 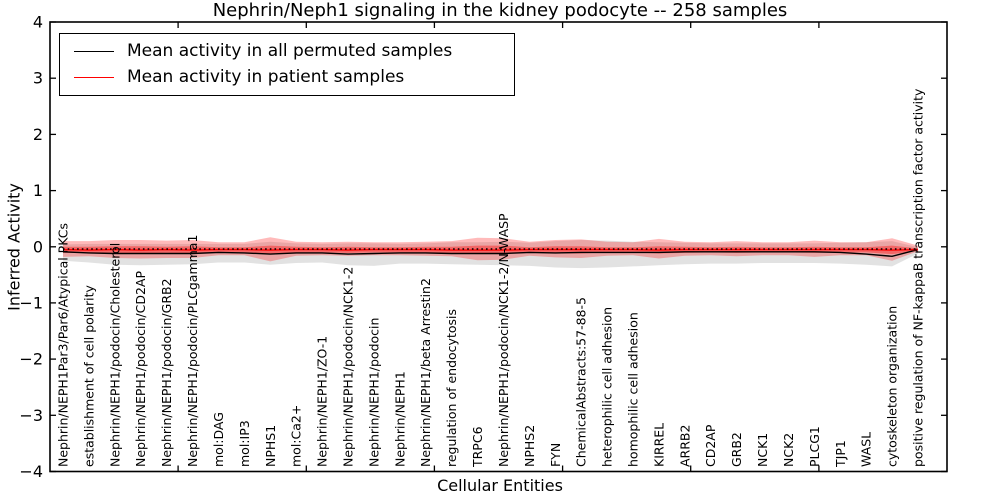 What do you see at coordinates (38, 78) in the screenshot?
I see `y-tick-label: 3` at bounding box center [38, 78].